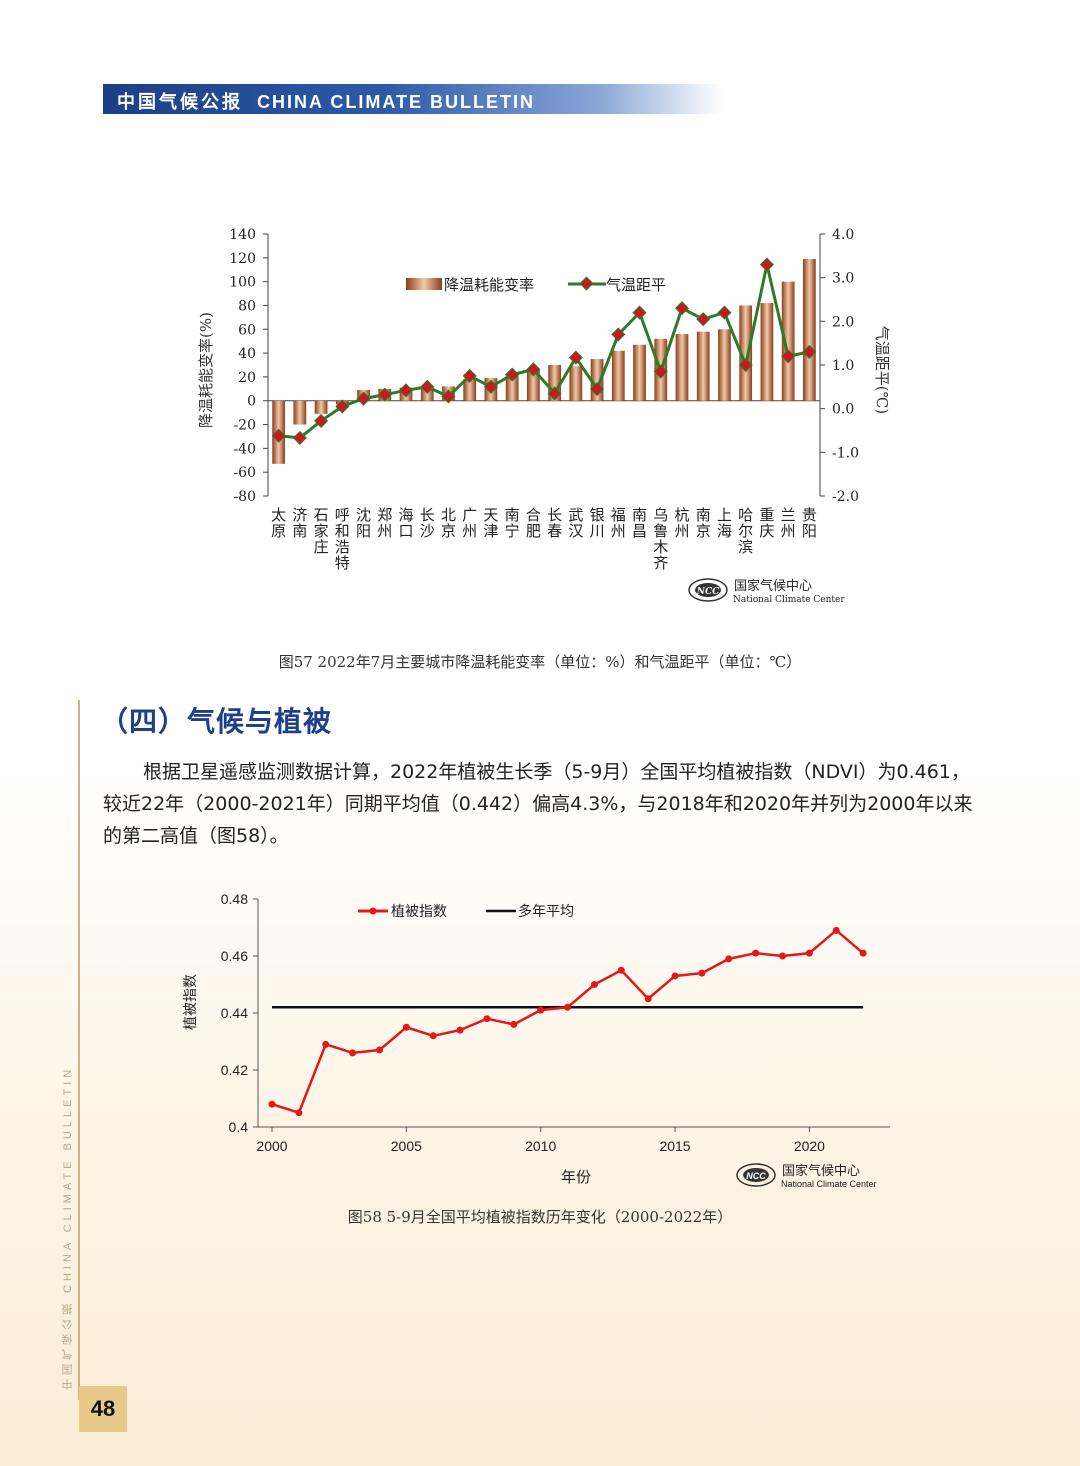 The width and height of the screenshot is (1080, 1466). I want to click on x-tick-label: 沈阳, so click(363, 523).